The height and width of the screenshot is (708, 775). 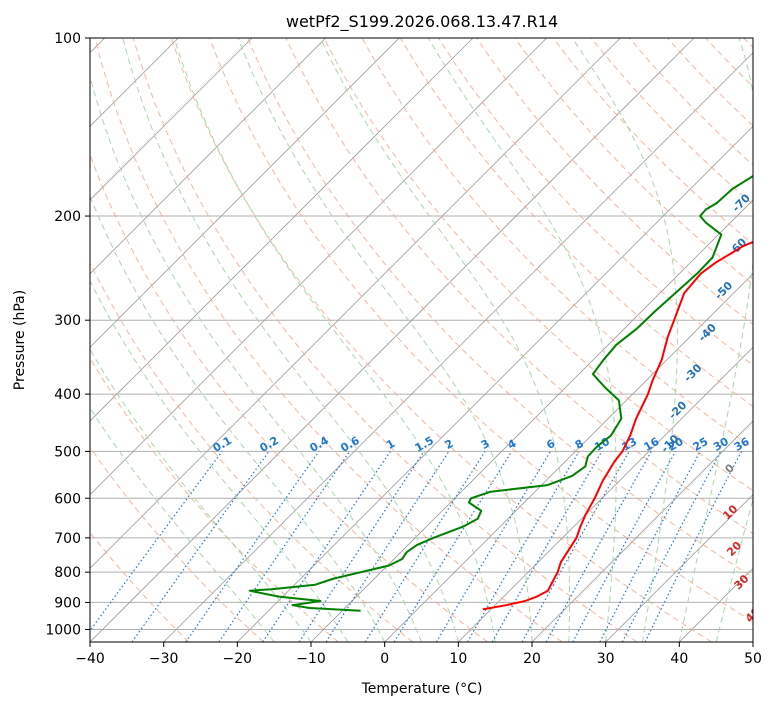 What do you see at coordinates (511, 444) in the screenshot?
I see `mixing-ratio-label: 4` at bounding box center [511, 444].